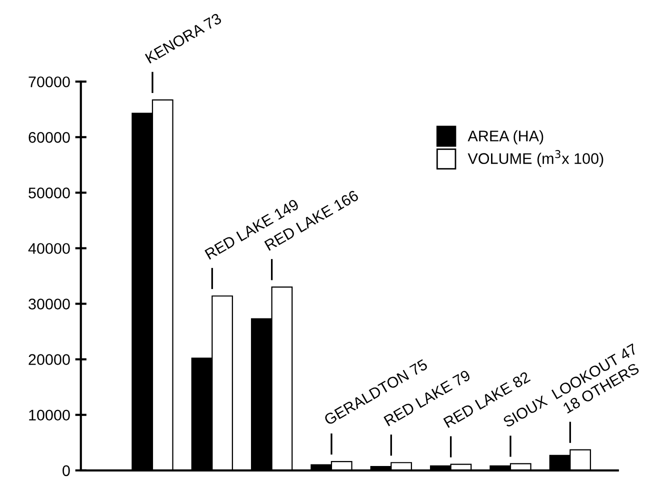 The width and height of the screenshot is (647, 480). What do you see at coordinates (49, 193) in the screenshot?
I see `y-tick-label: 50000` at bounding box center [49, 193].